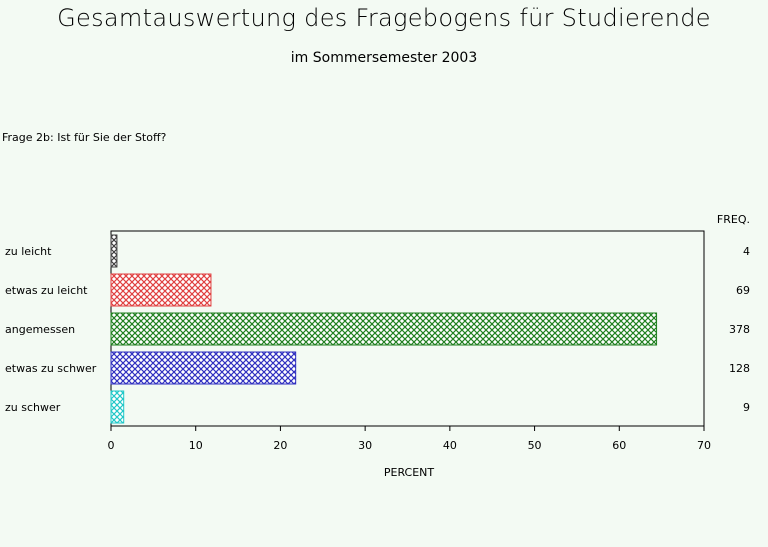  What do you see at coordinates (51, 368) in the screenshot?
I see `category-label: etwas zu schwer` at bounding box center [51, 368].